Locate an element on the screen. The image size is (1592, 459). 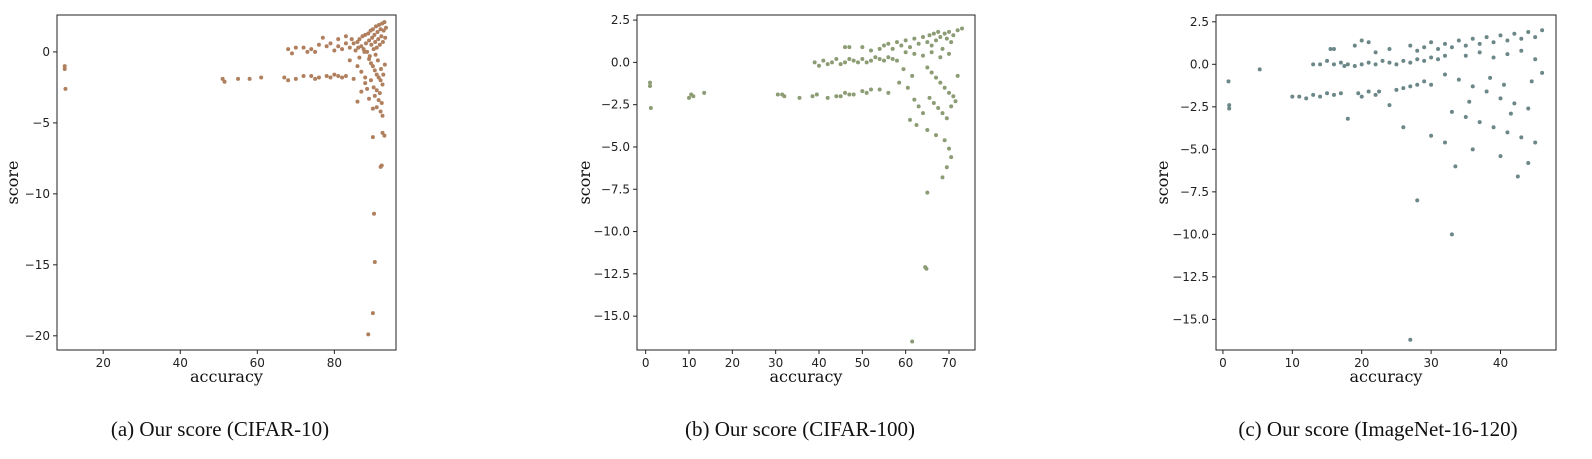
subfigure-caption: (b) Our score (CIFAR-100) is located at coordinates (800, 429).